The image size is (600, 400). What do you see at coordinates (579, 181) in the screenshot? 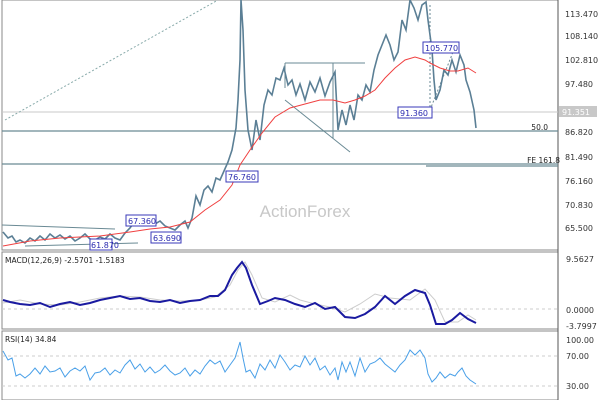
I see `svg-text: 76.160` at bounding box center [579, 181].